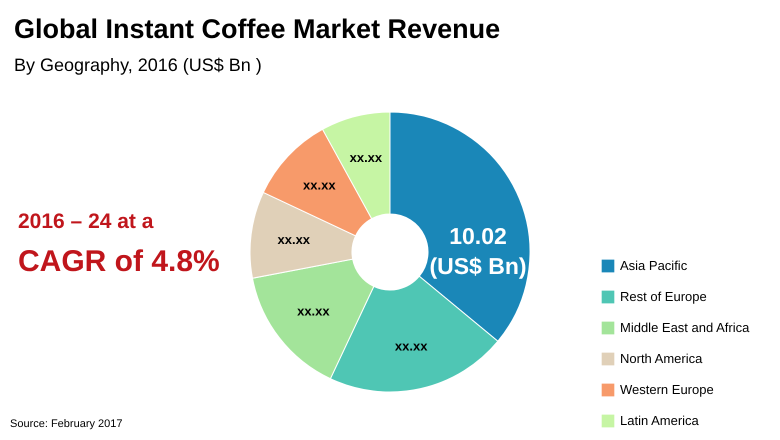  I want to click on chart-subtitle: By Geography, 2016 (US$ Bn ), so click(138, 65).